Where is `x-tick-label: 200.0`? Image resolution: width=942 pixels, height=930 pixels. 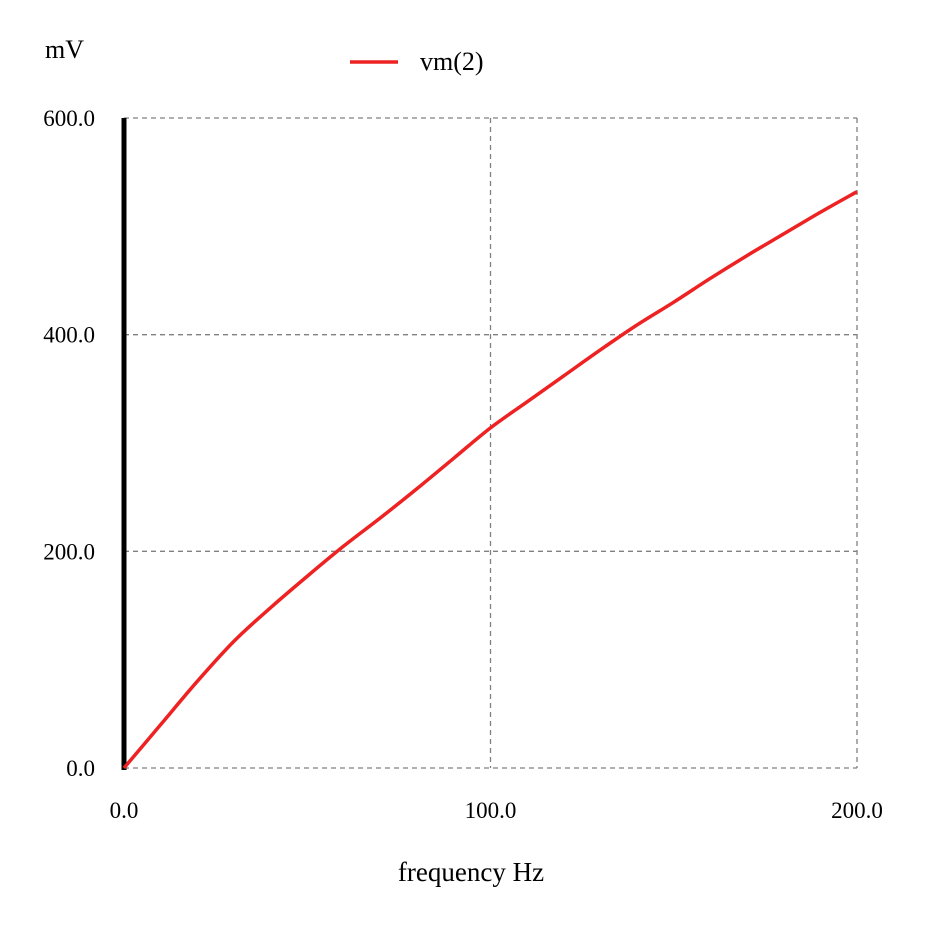
x-tick-label: 200.0 is located at coordinates (857, 810).